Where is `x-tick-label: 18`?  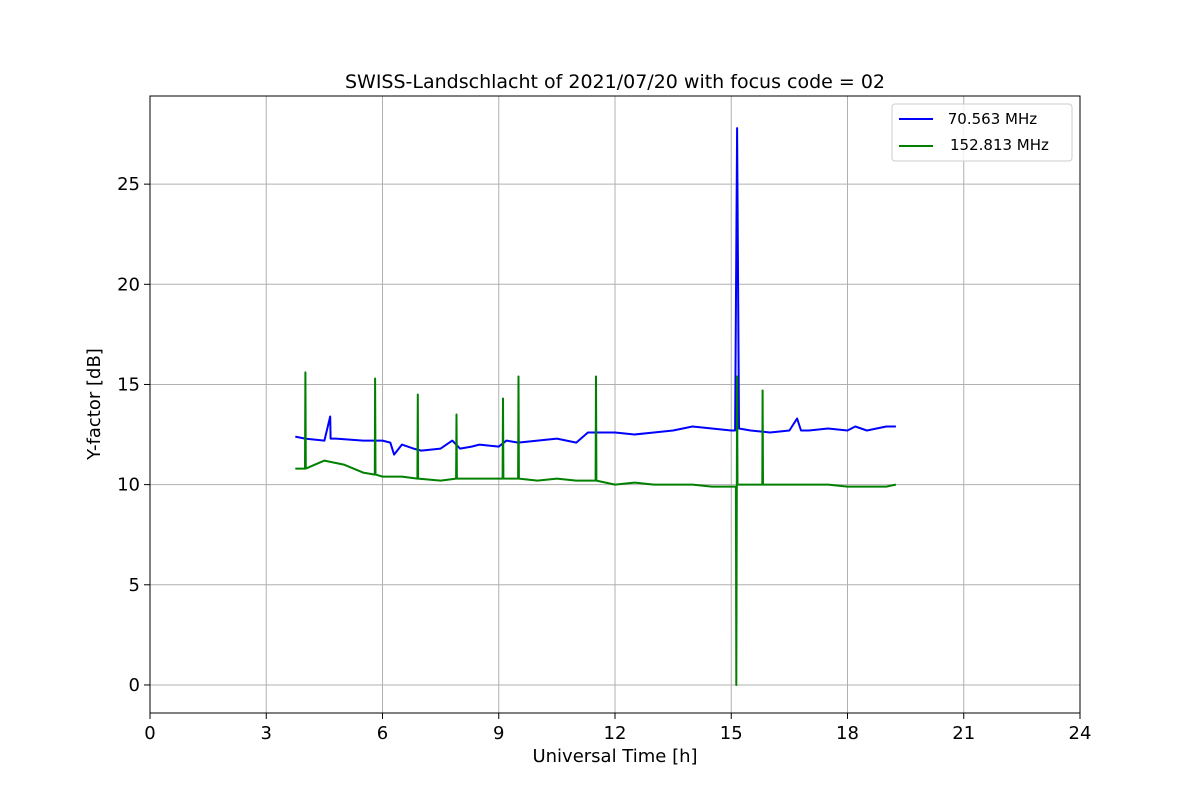 x-tick-label: 18 is located at coordinates (847, 733).